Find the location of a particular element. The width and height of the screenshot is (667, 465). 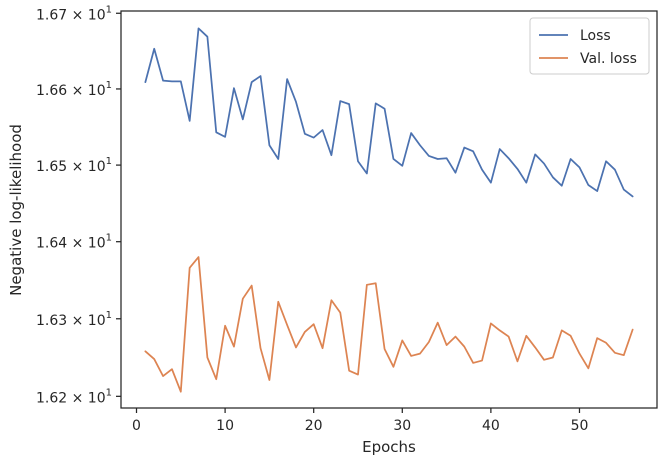

x-tick-label: 30 is located at coordinates (402, 426).